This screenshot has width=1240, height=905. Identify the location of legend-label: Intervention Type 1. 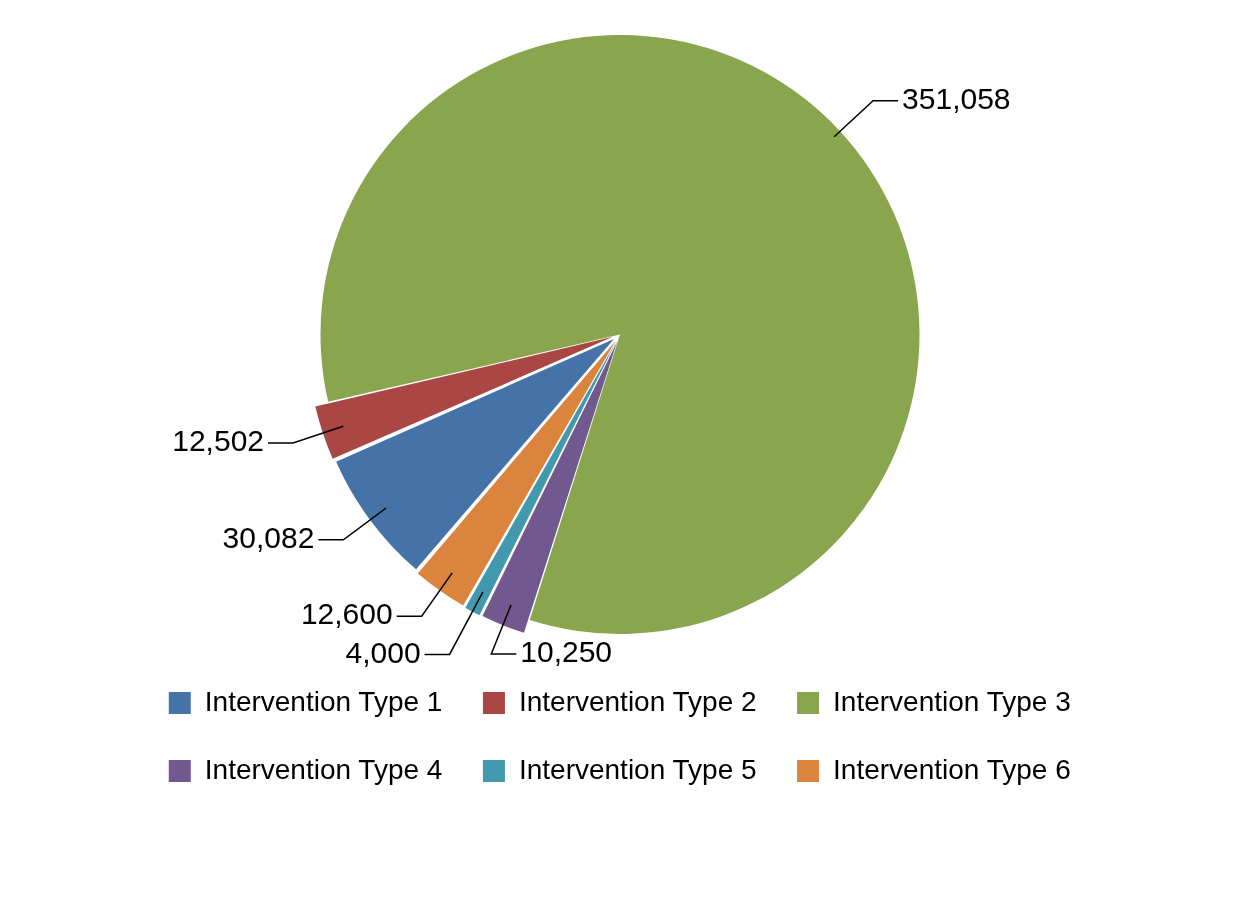
(323, 701).